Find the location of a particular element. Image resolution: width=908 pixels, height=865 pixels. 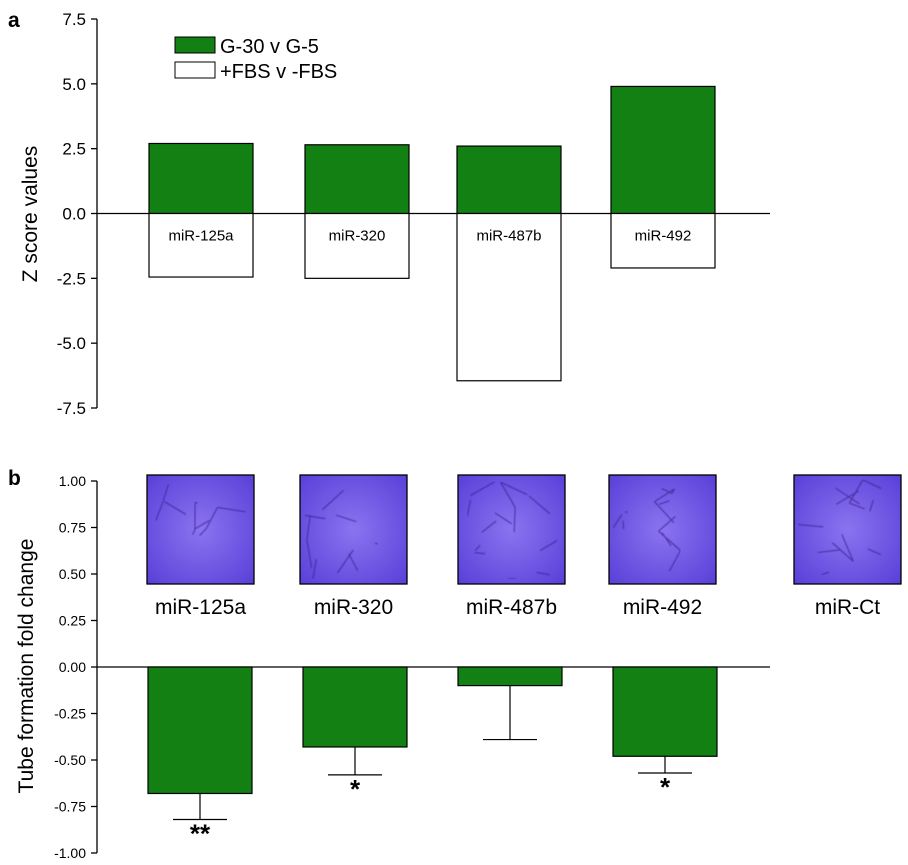

microscopy-image-4: miR-Ct is located at coordinates (847, 546).